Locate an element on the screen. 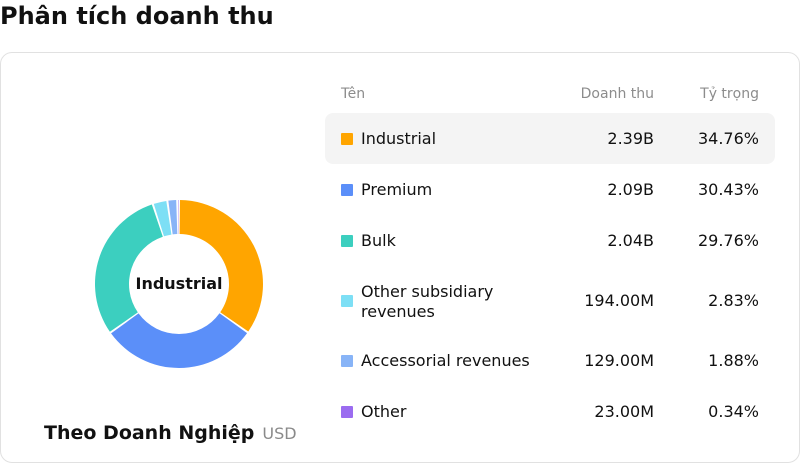 This screenshot has height=463, width=800. row-name: Accessorial revenues is located at coordinates (445, 360).